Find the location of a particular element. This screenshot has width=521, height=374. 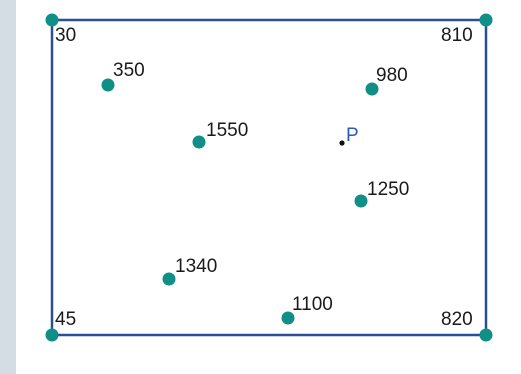

corner-bottom-left-dot is located at coordinates (52, 335).